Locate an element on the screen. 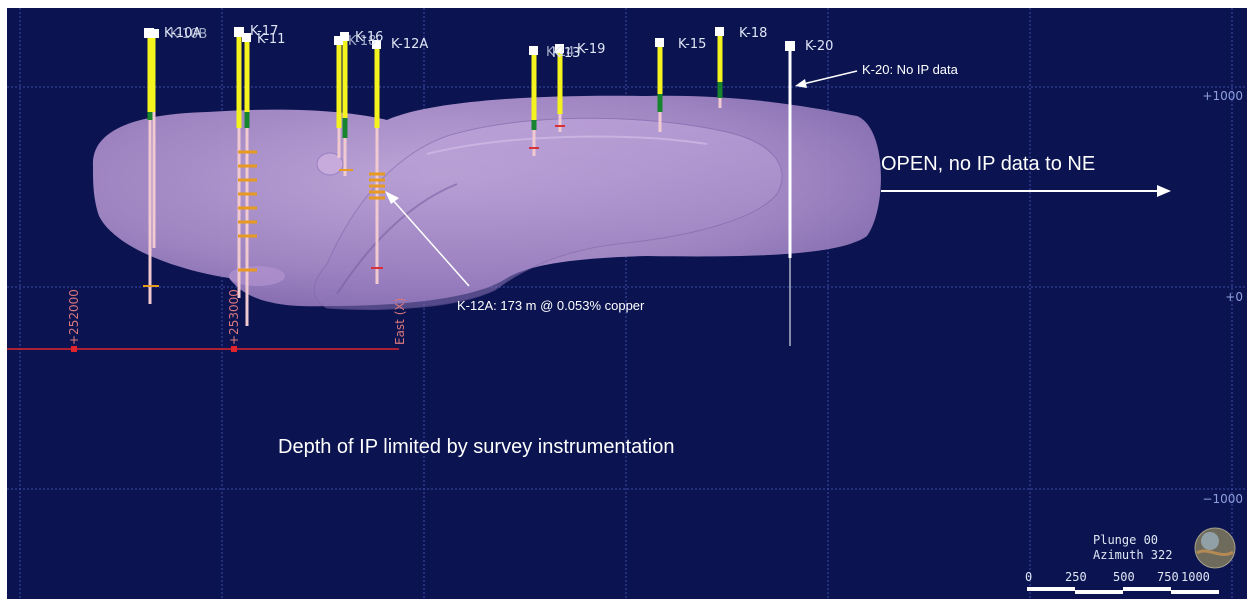 The width and height of the screenshot is (1247, 599). easting-tick-253000: +253000 is located at coordinates (234, 317).